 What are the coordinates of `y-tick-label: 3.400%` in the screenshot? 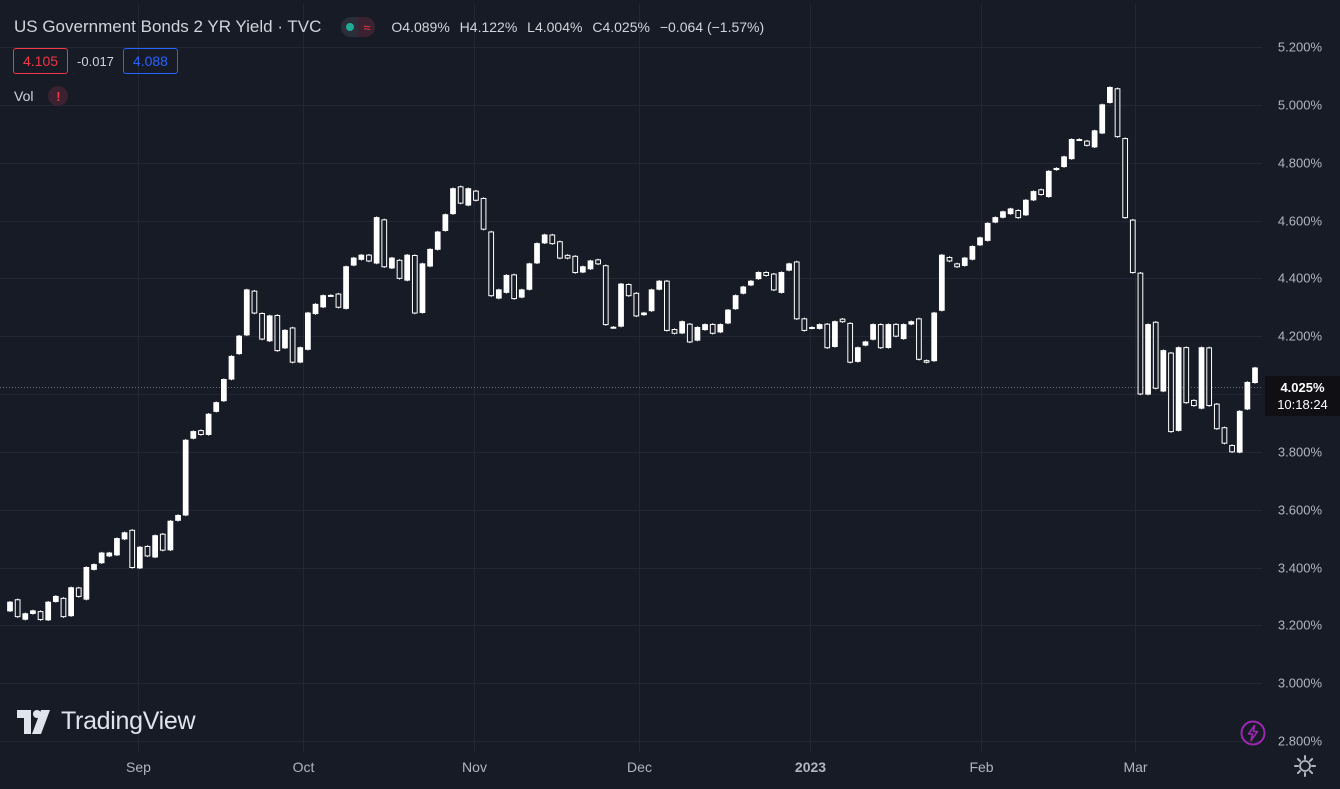 It's located at (1300, 568).